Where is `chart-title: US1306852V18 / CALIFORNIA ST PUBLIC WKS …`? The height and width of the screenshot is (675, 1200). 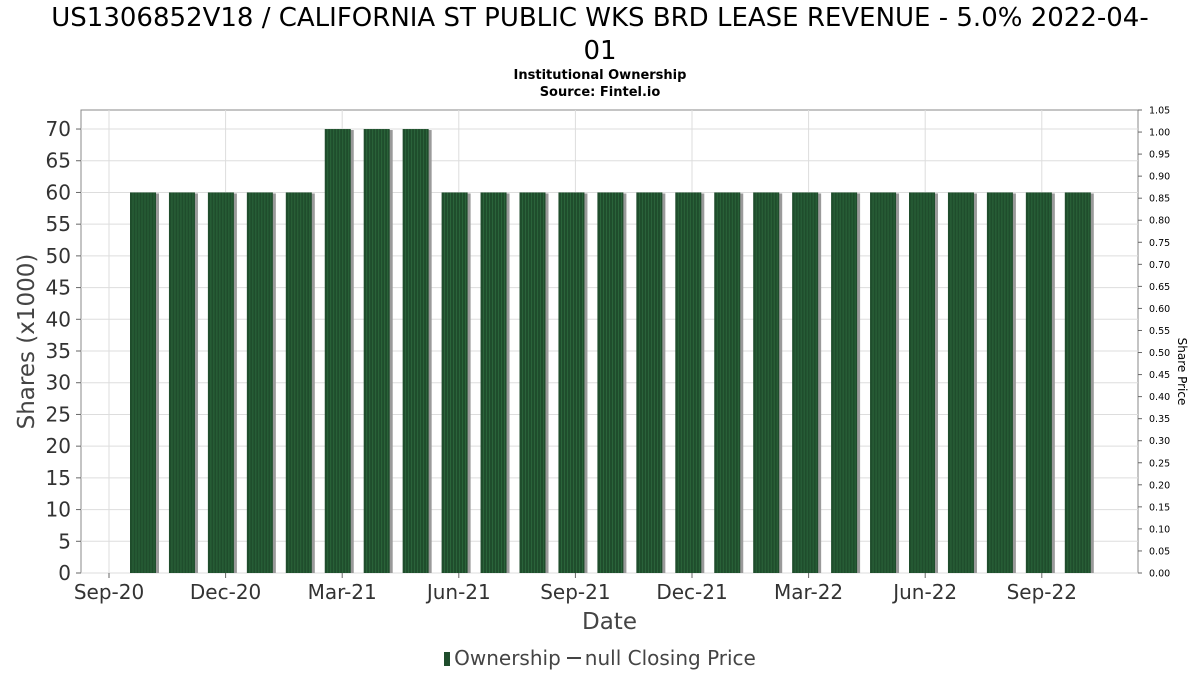 chart-title: US1306852V18 / CALIFORNIA ST PUBLIC WKS … is located at coordinates (600, 35).